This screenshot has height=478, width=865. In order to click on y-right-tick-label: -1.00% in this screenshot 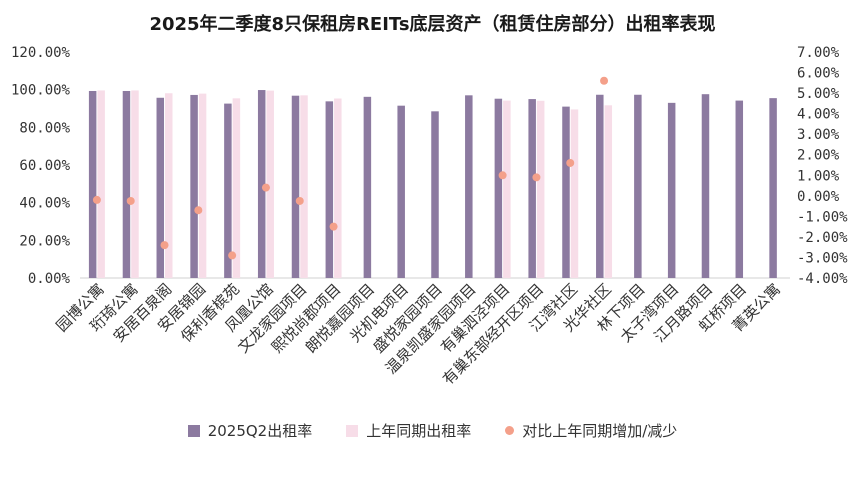, I will do `click(822, 217)`.